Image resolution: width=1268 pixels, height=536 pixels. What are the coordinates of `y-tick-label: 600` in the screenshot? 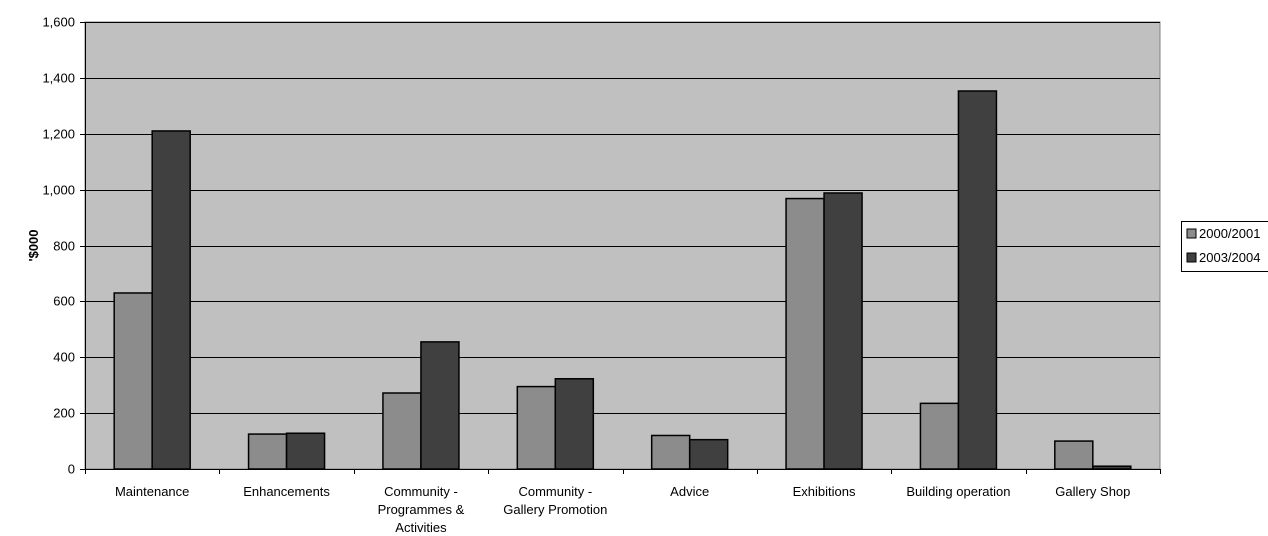 It's located at (64, 301).